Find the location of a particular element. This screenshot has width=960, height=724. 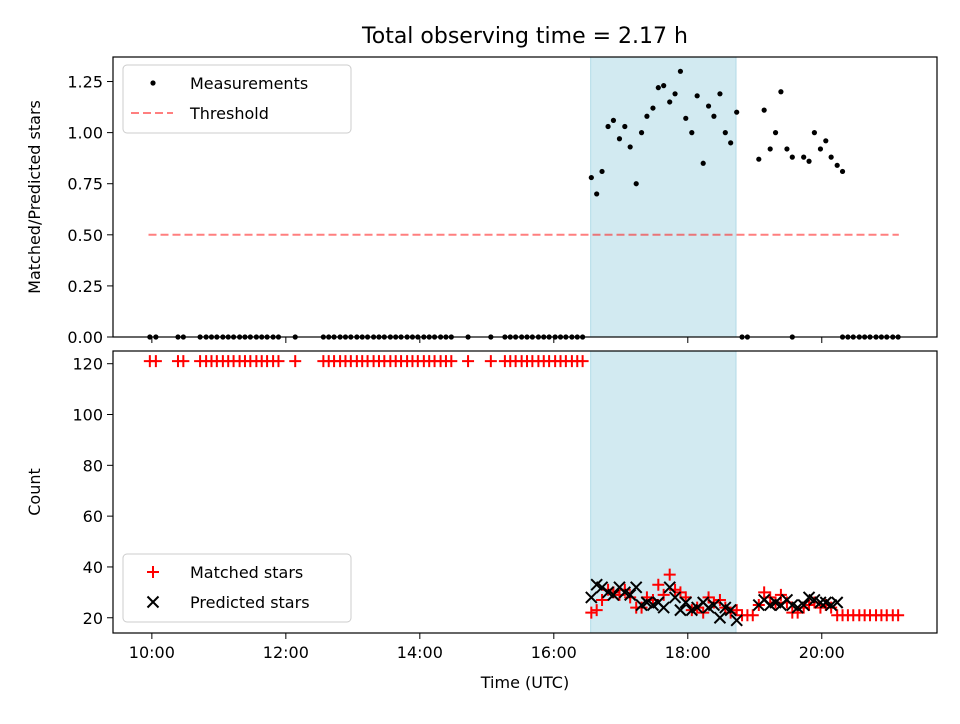

y-tick-label: 40 is located at coordinates (93, 567).